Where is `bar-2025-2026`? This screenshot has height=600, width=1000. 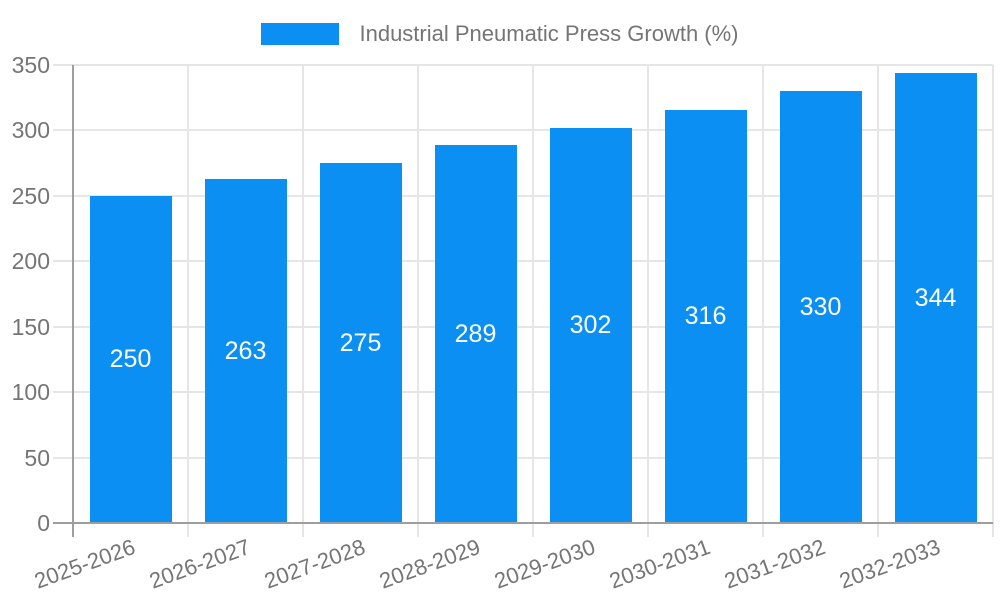
bar-2025-2026 is located at coordinates (130, 359).